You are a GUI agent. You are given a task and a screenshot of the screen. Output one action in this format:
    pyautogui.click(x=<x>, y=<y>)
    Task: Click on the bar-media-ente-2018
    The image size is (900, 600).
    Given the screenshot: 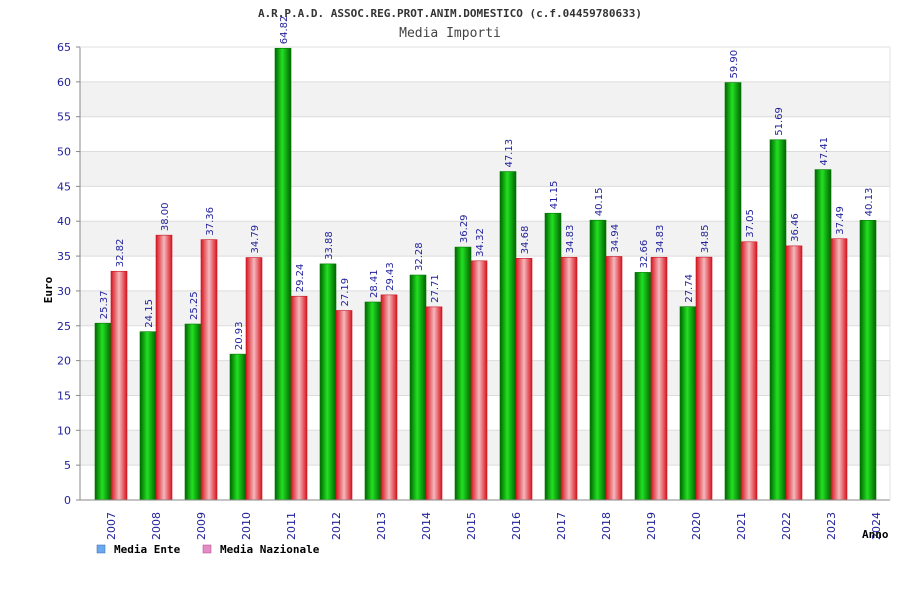 What is the action you would take?
    pyautogui.click(x=598, y=360)
    